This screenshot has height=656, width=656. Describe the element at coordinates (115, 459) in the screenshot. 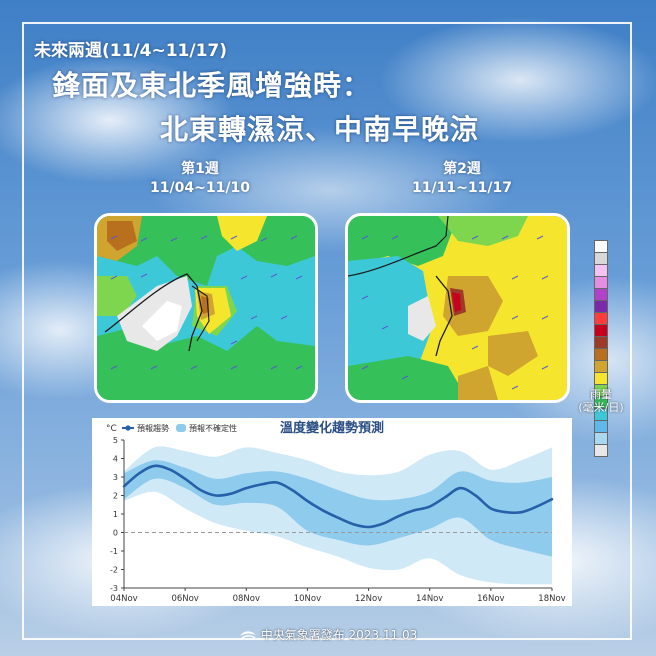

I see `y-tick-label: 4` at that location.